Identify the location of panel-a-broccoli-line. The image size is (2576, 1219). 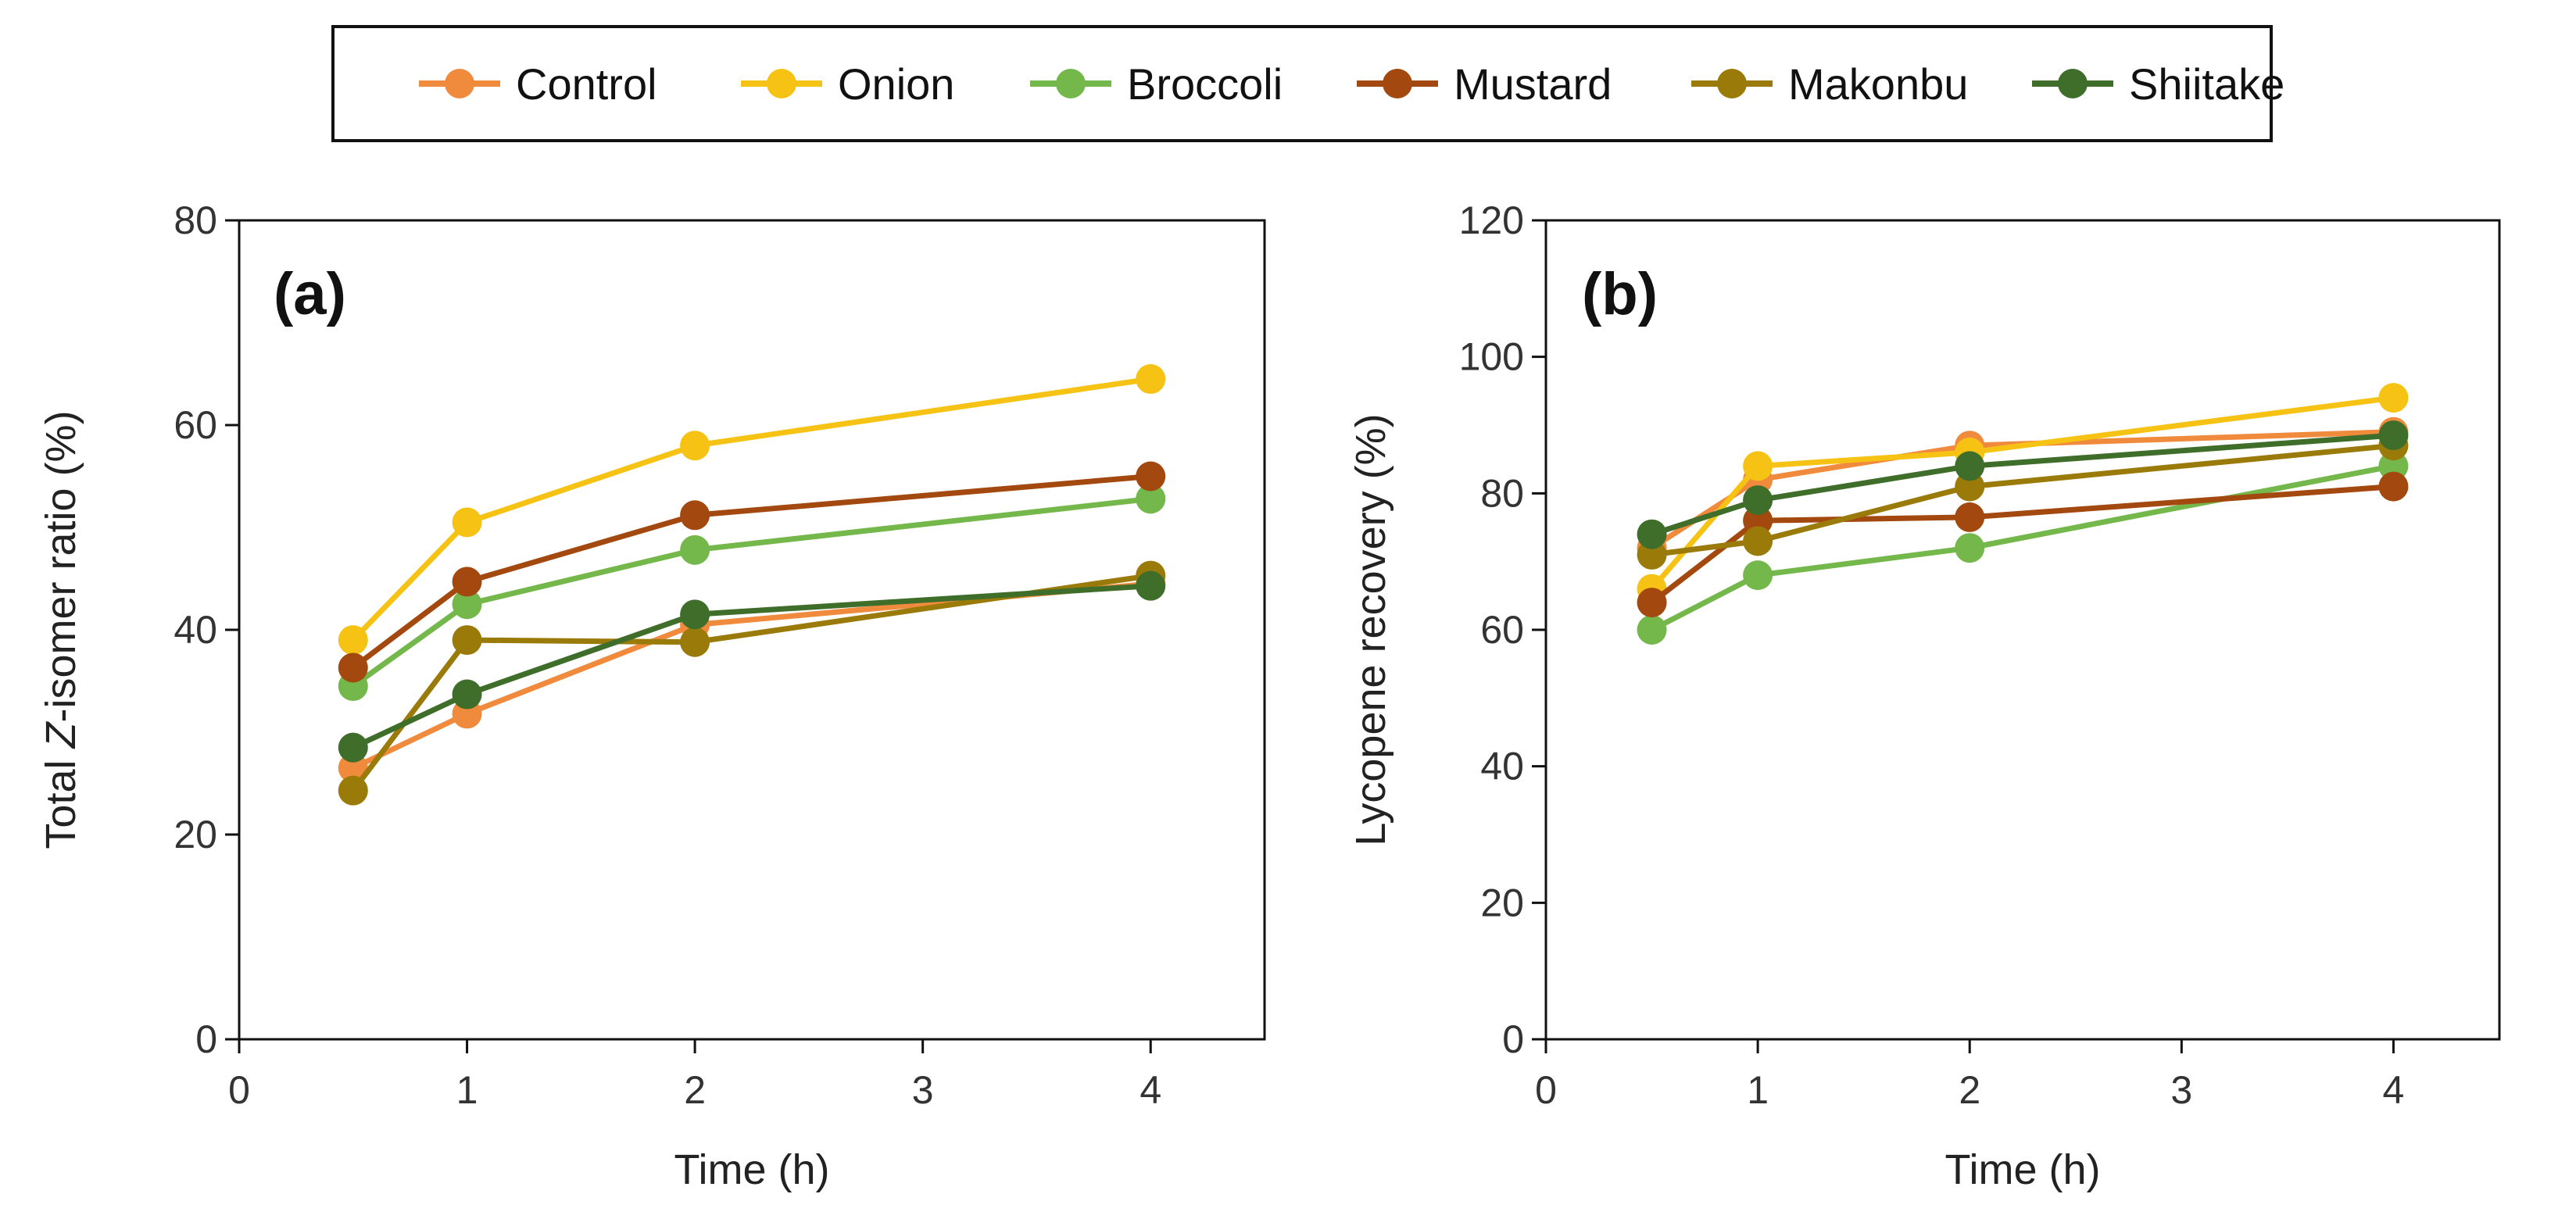
(751, 591).